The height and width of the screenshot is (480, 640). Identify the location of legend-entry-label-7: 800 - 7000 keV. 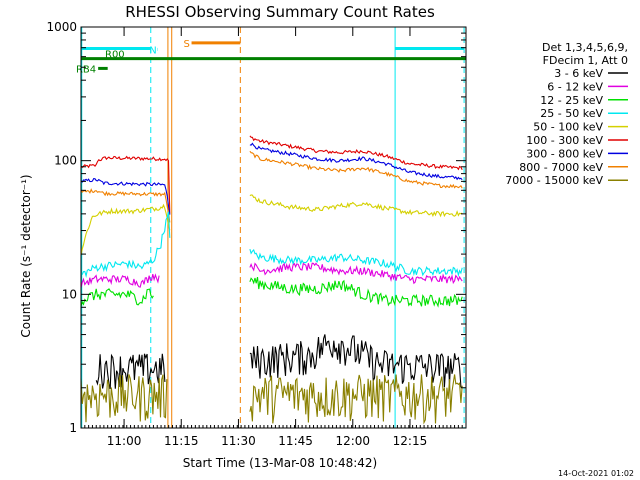
(561, 167).